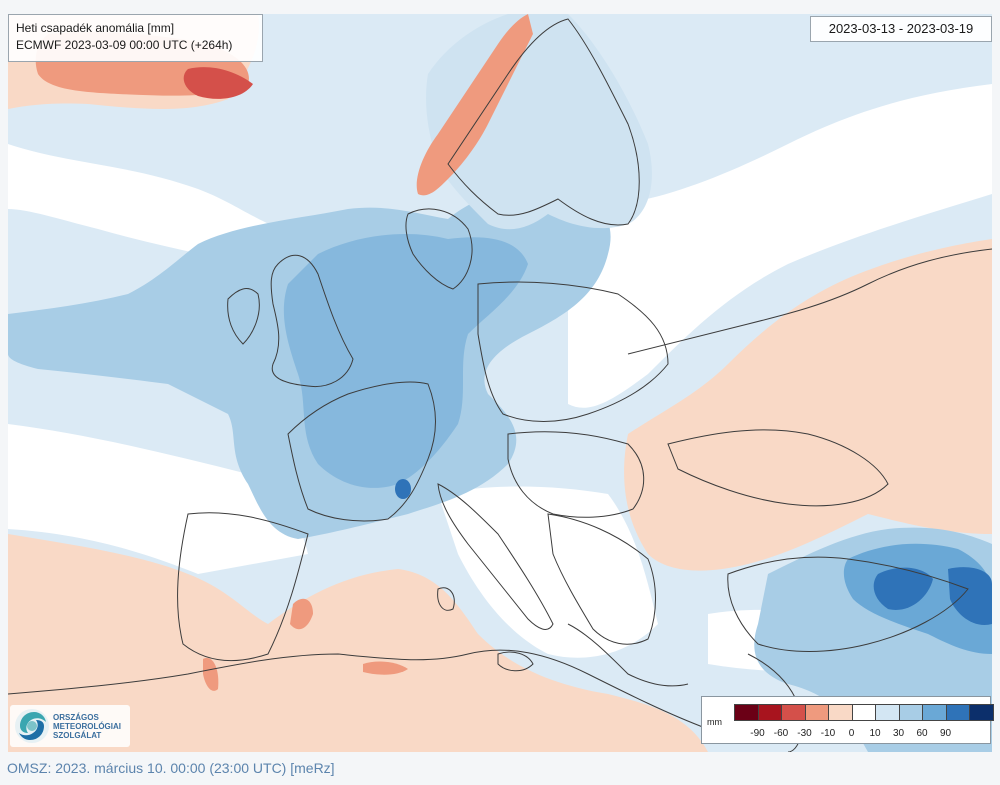 The width and height of the screenshot is (1000, 785). Describe the element at coordinates (809, 301) in the screenshot. I see `russia-ukraine-border` at that location.